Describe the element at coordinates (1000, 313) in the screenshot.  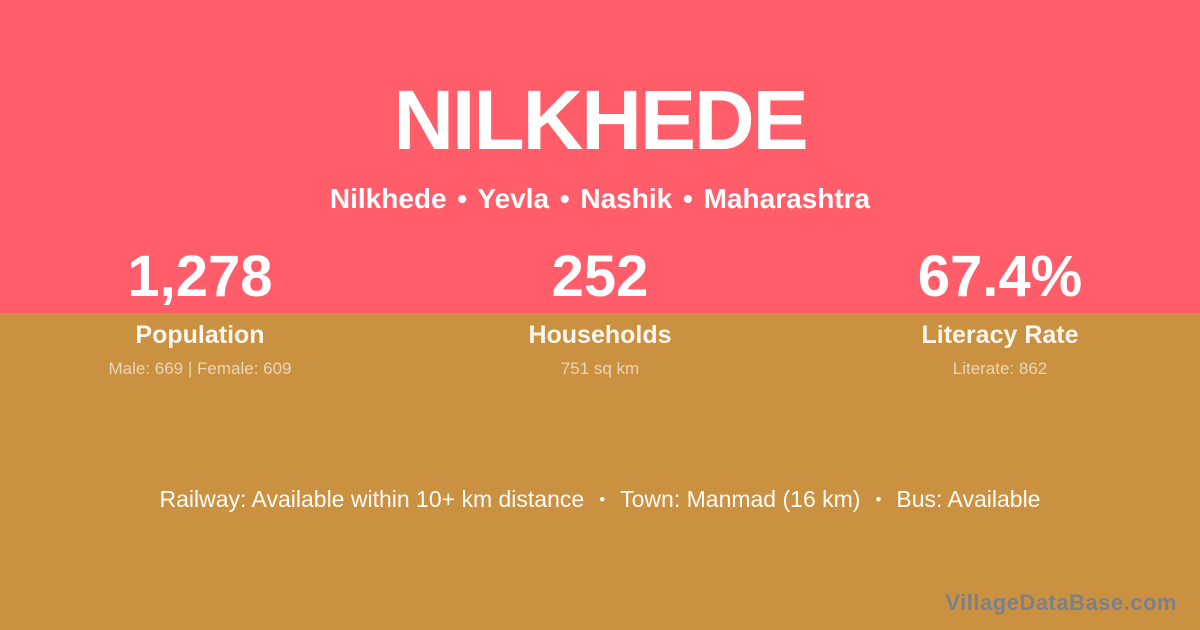
I see `stat-literacy-rate: 67.4% Literacy Rate Literate: 862` at that location.